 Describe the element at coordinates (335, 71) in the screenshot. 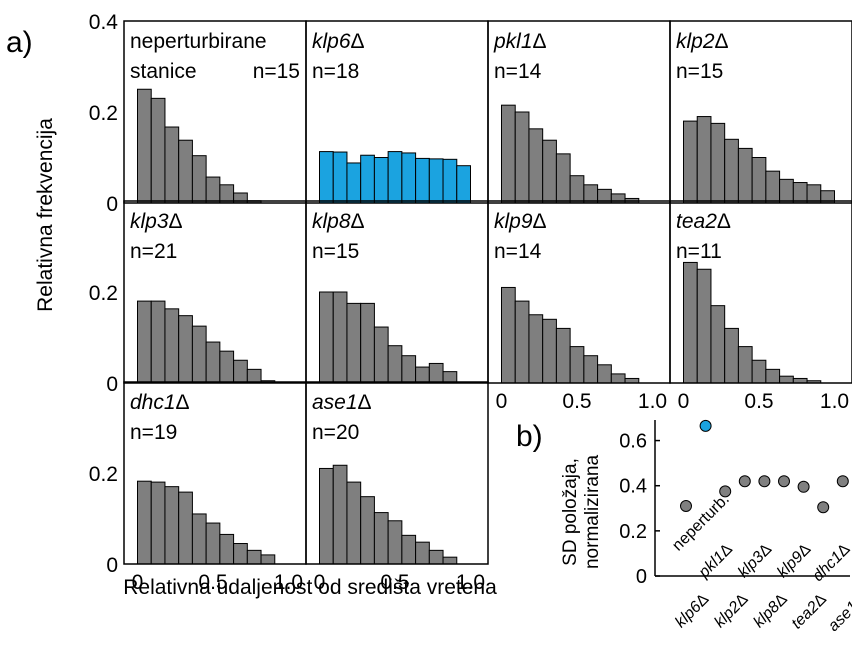

I see `sample-size-label: n=18` at that location.